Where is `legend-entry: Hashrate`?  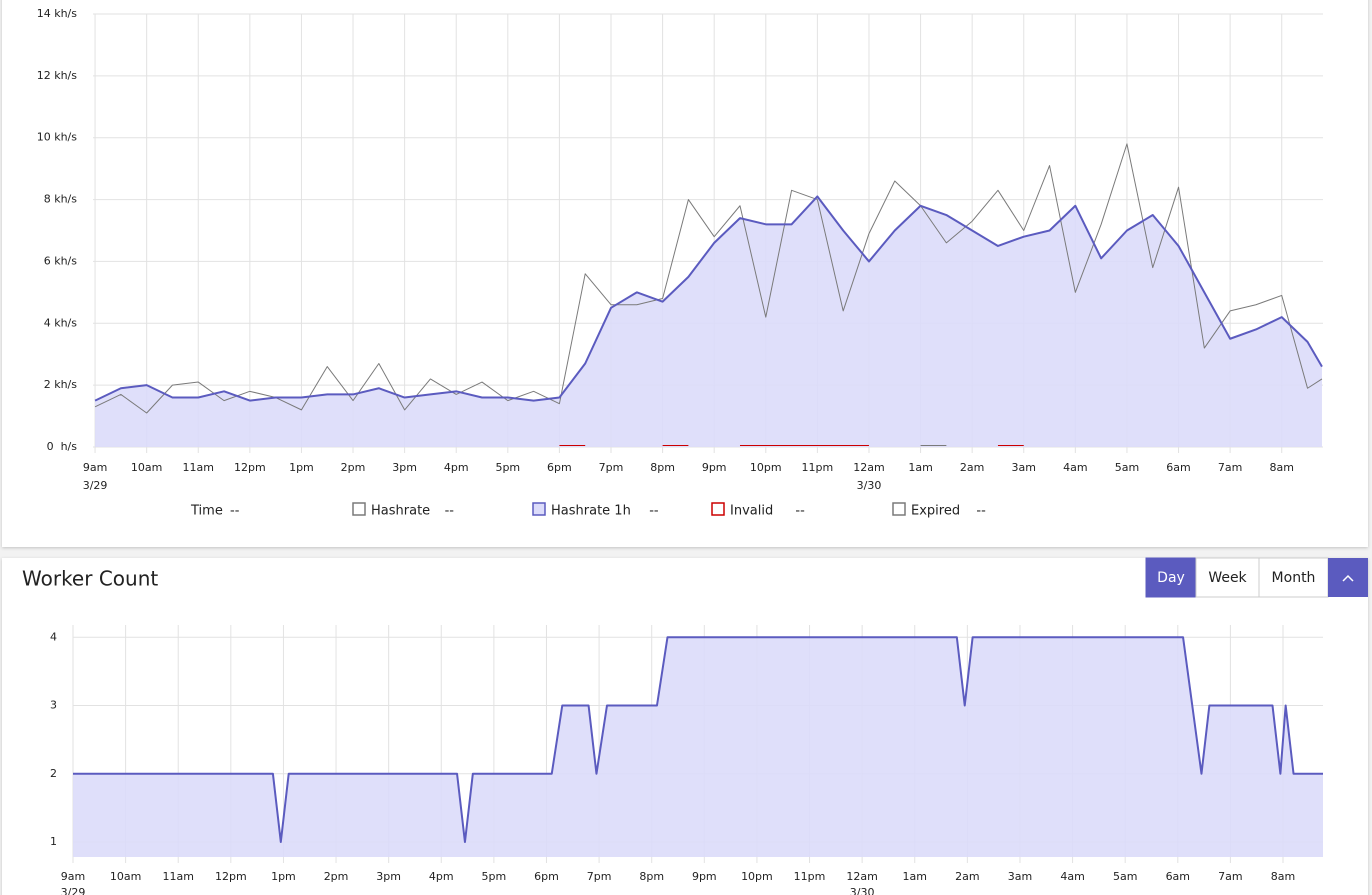 legend-entry: Hashrate is located at coordinates (400, 511).